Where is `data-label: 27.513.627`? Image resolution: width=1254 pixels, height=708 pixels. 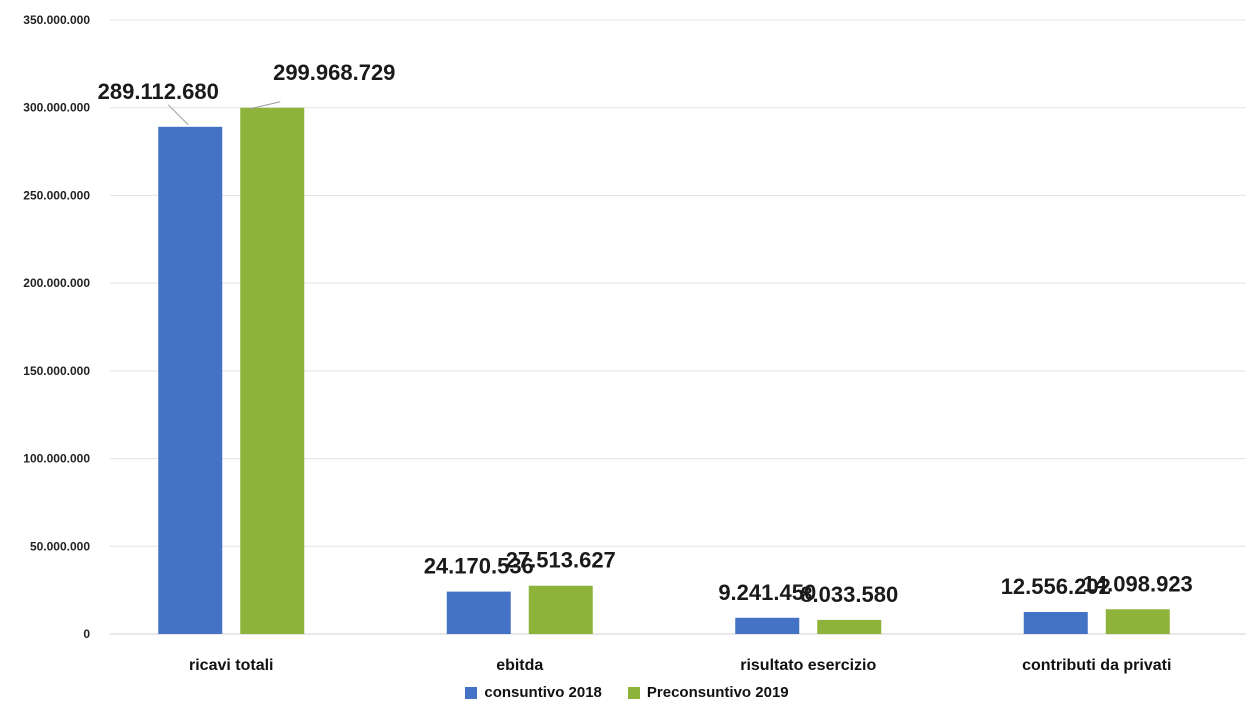
data-label: 27.513.627 is located at coordinates (561, 560).